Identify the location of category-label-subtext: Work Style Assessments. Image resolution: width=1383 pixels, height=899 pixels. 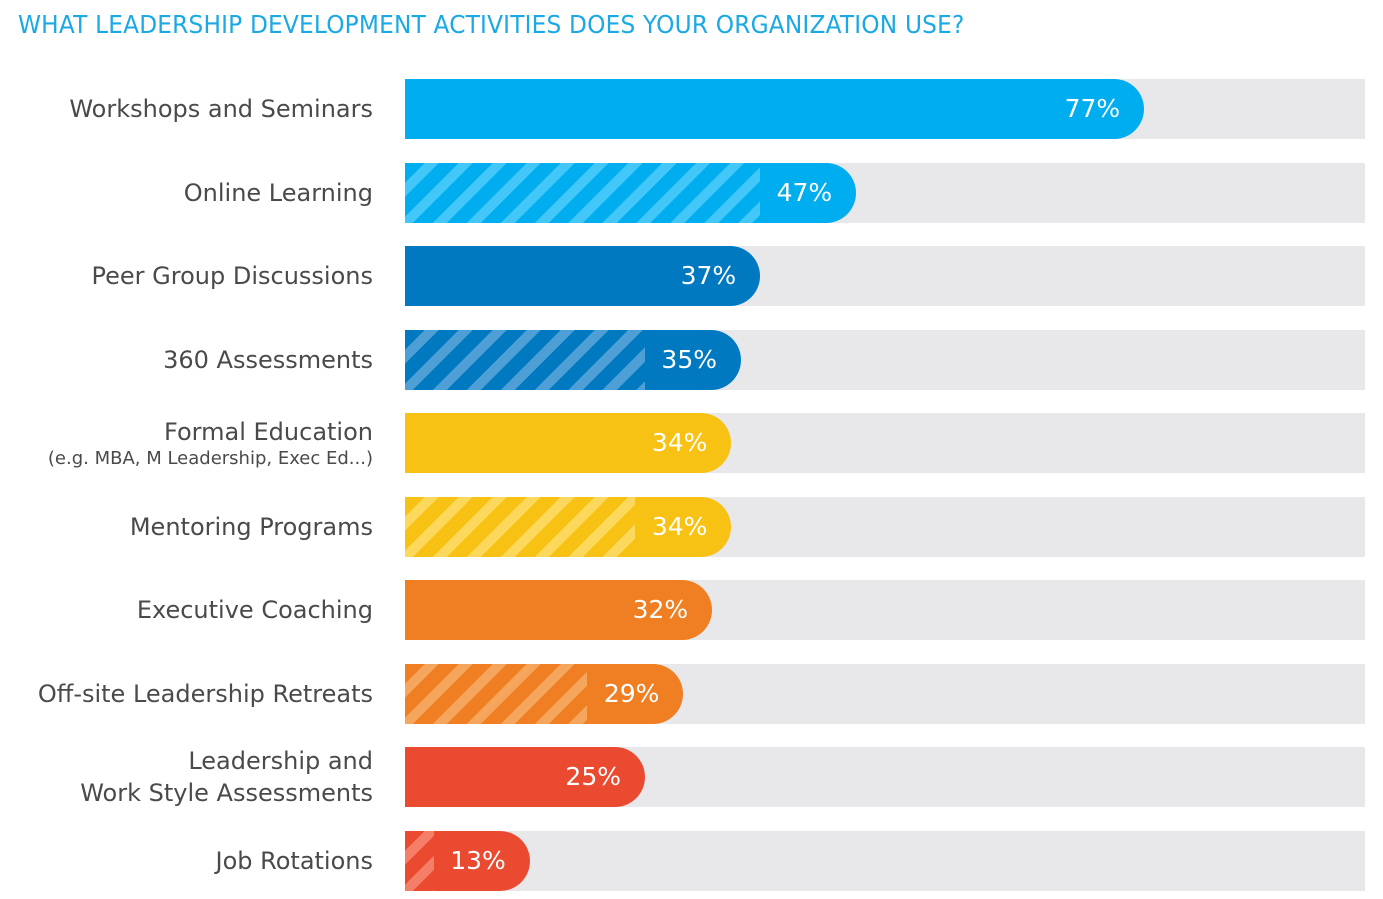
(226, 793).